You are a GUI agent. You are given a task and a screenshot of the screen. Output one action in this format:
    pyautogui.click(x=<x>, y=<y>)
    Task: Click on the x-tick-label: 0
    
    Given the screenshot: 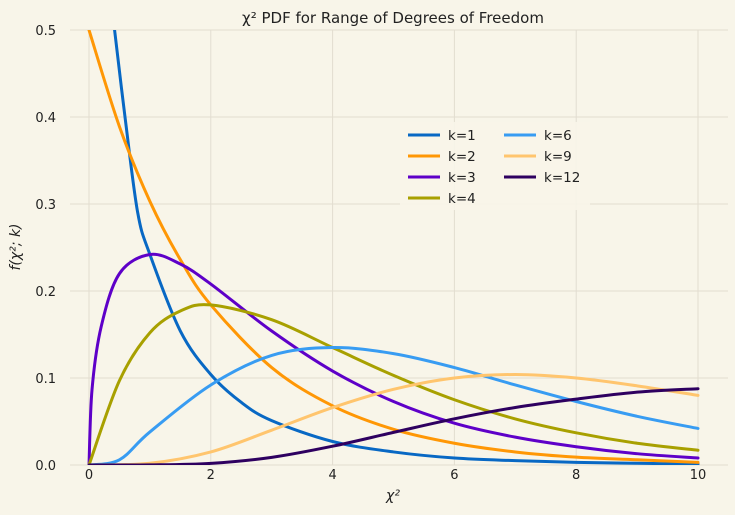 What is the action you would take?
    pyautogui.click(x=89, y=475)
    